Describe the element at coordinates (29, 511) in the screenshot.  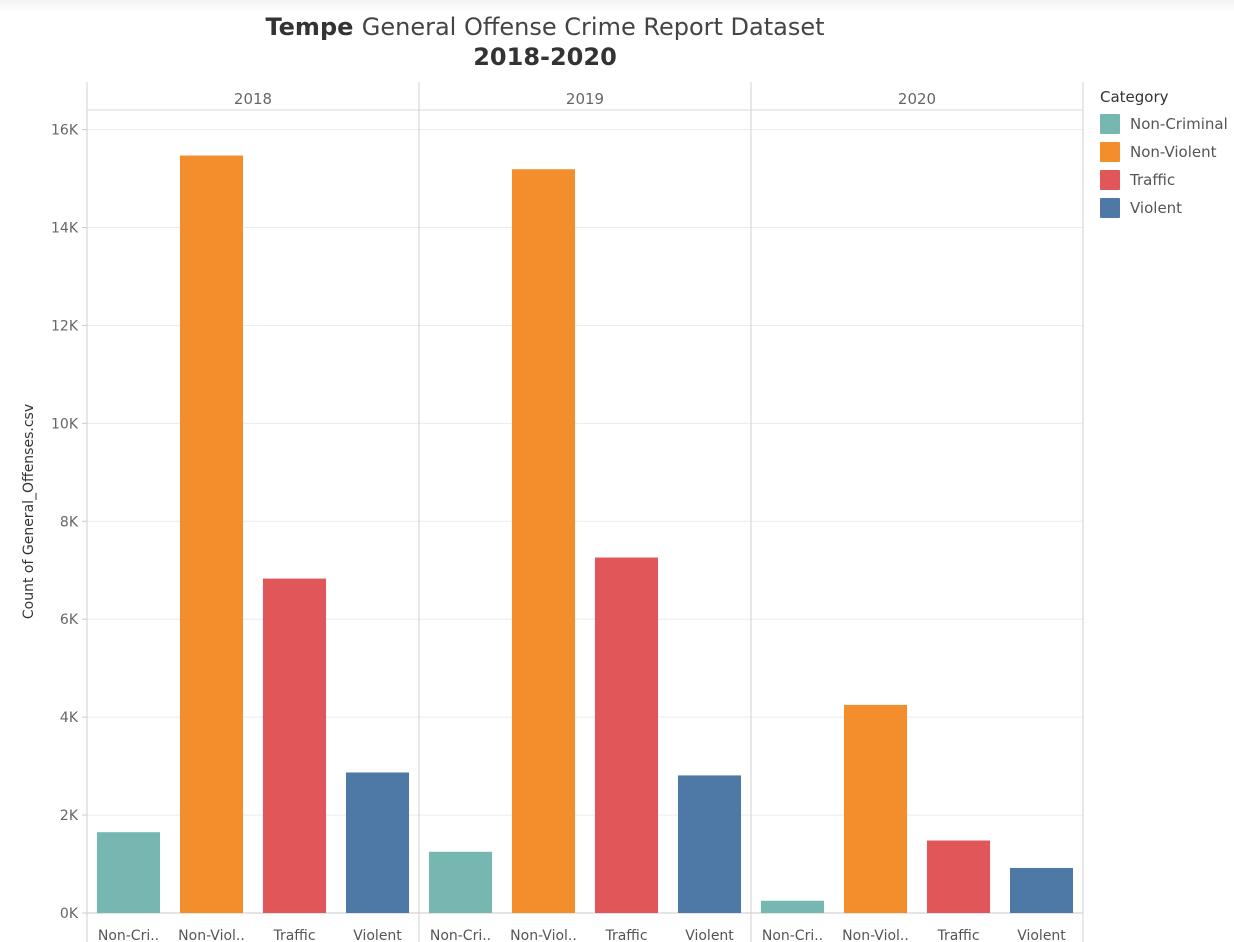
I see `y-axis-label: Count of General_Offenses.csv` at that location.